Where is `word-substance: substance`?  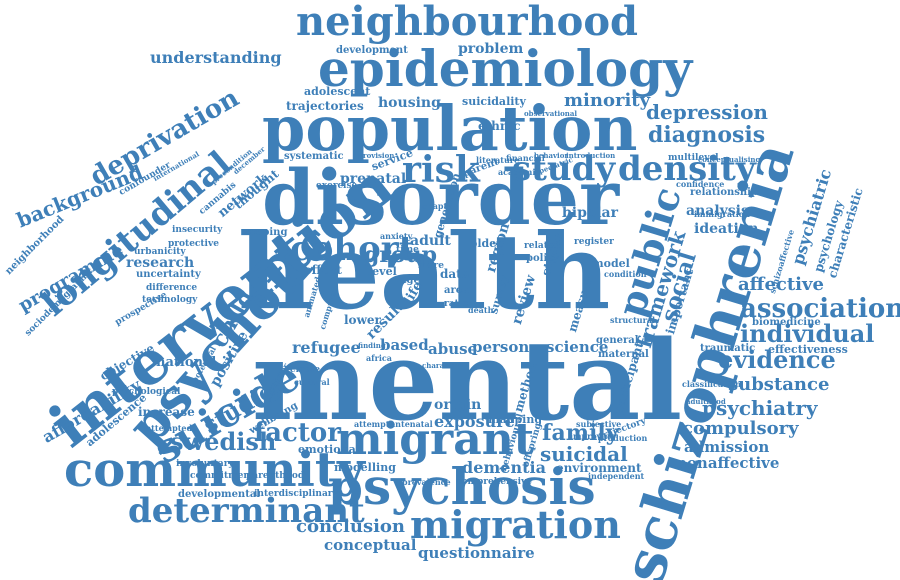 word-substance: substance is located at coordinates (779, 384).